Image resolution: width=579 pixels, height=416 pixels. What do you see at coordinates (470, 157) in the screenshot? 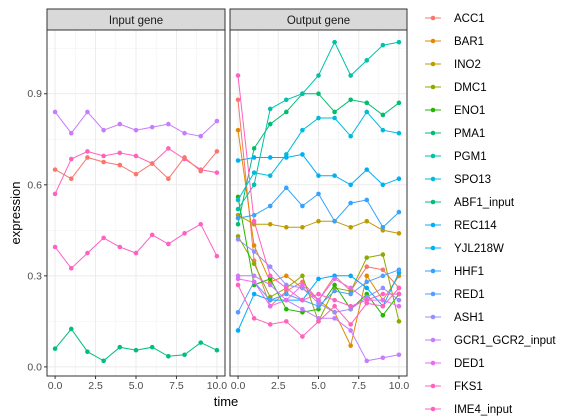
I see `legend-label: PGM1` at bounding box center [470, 157].